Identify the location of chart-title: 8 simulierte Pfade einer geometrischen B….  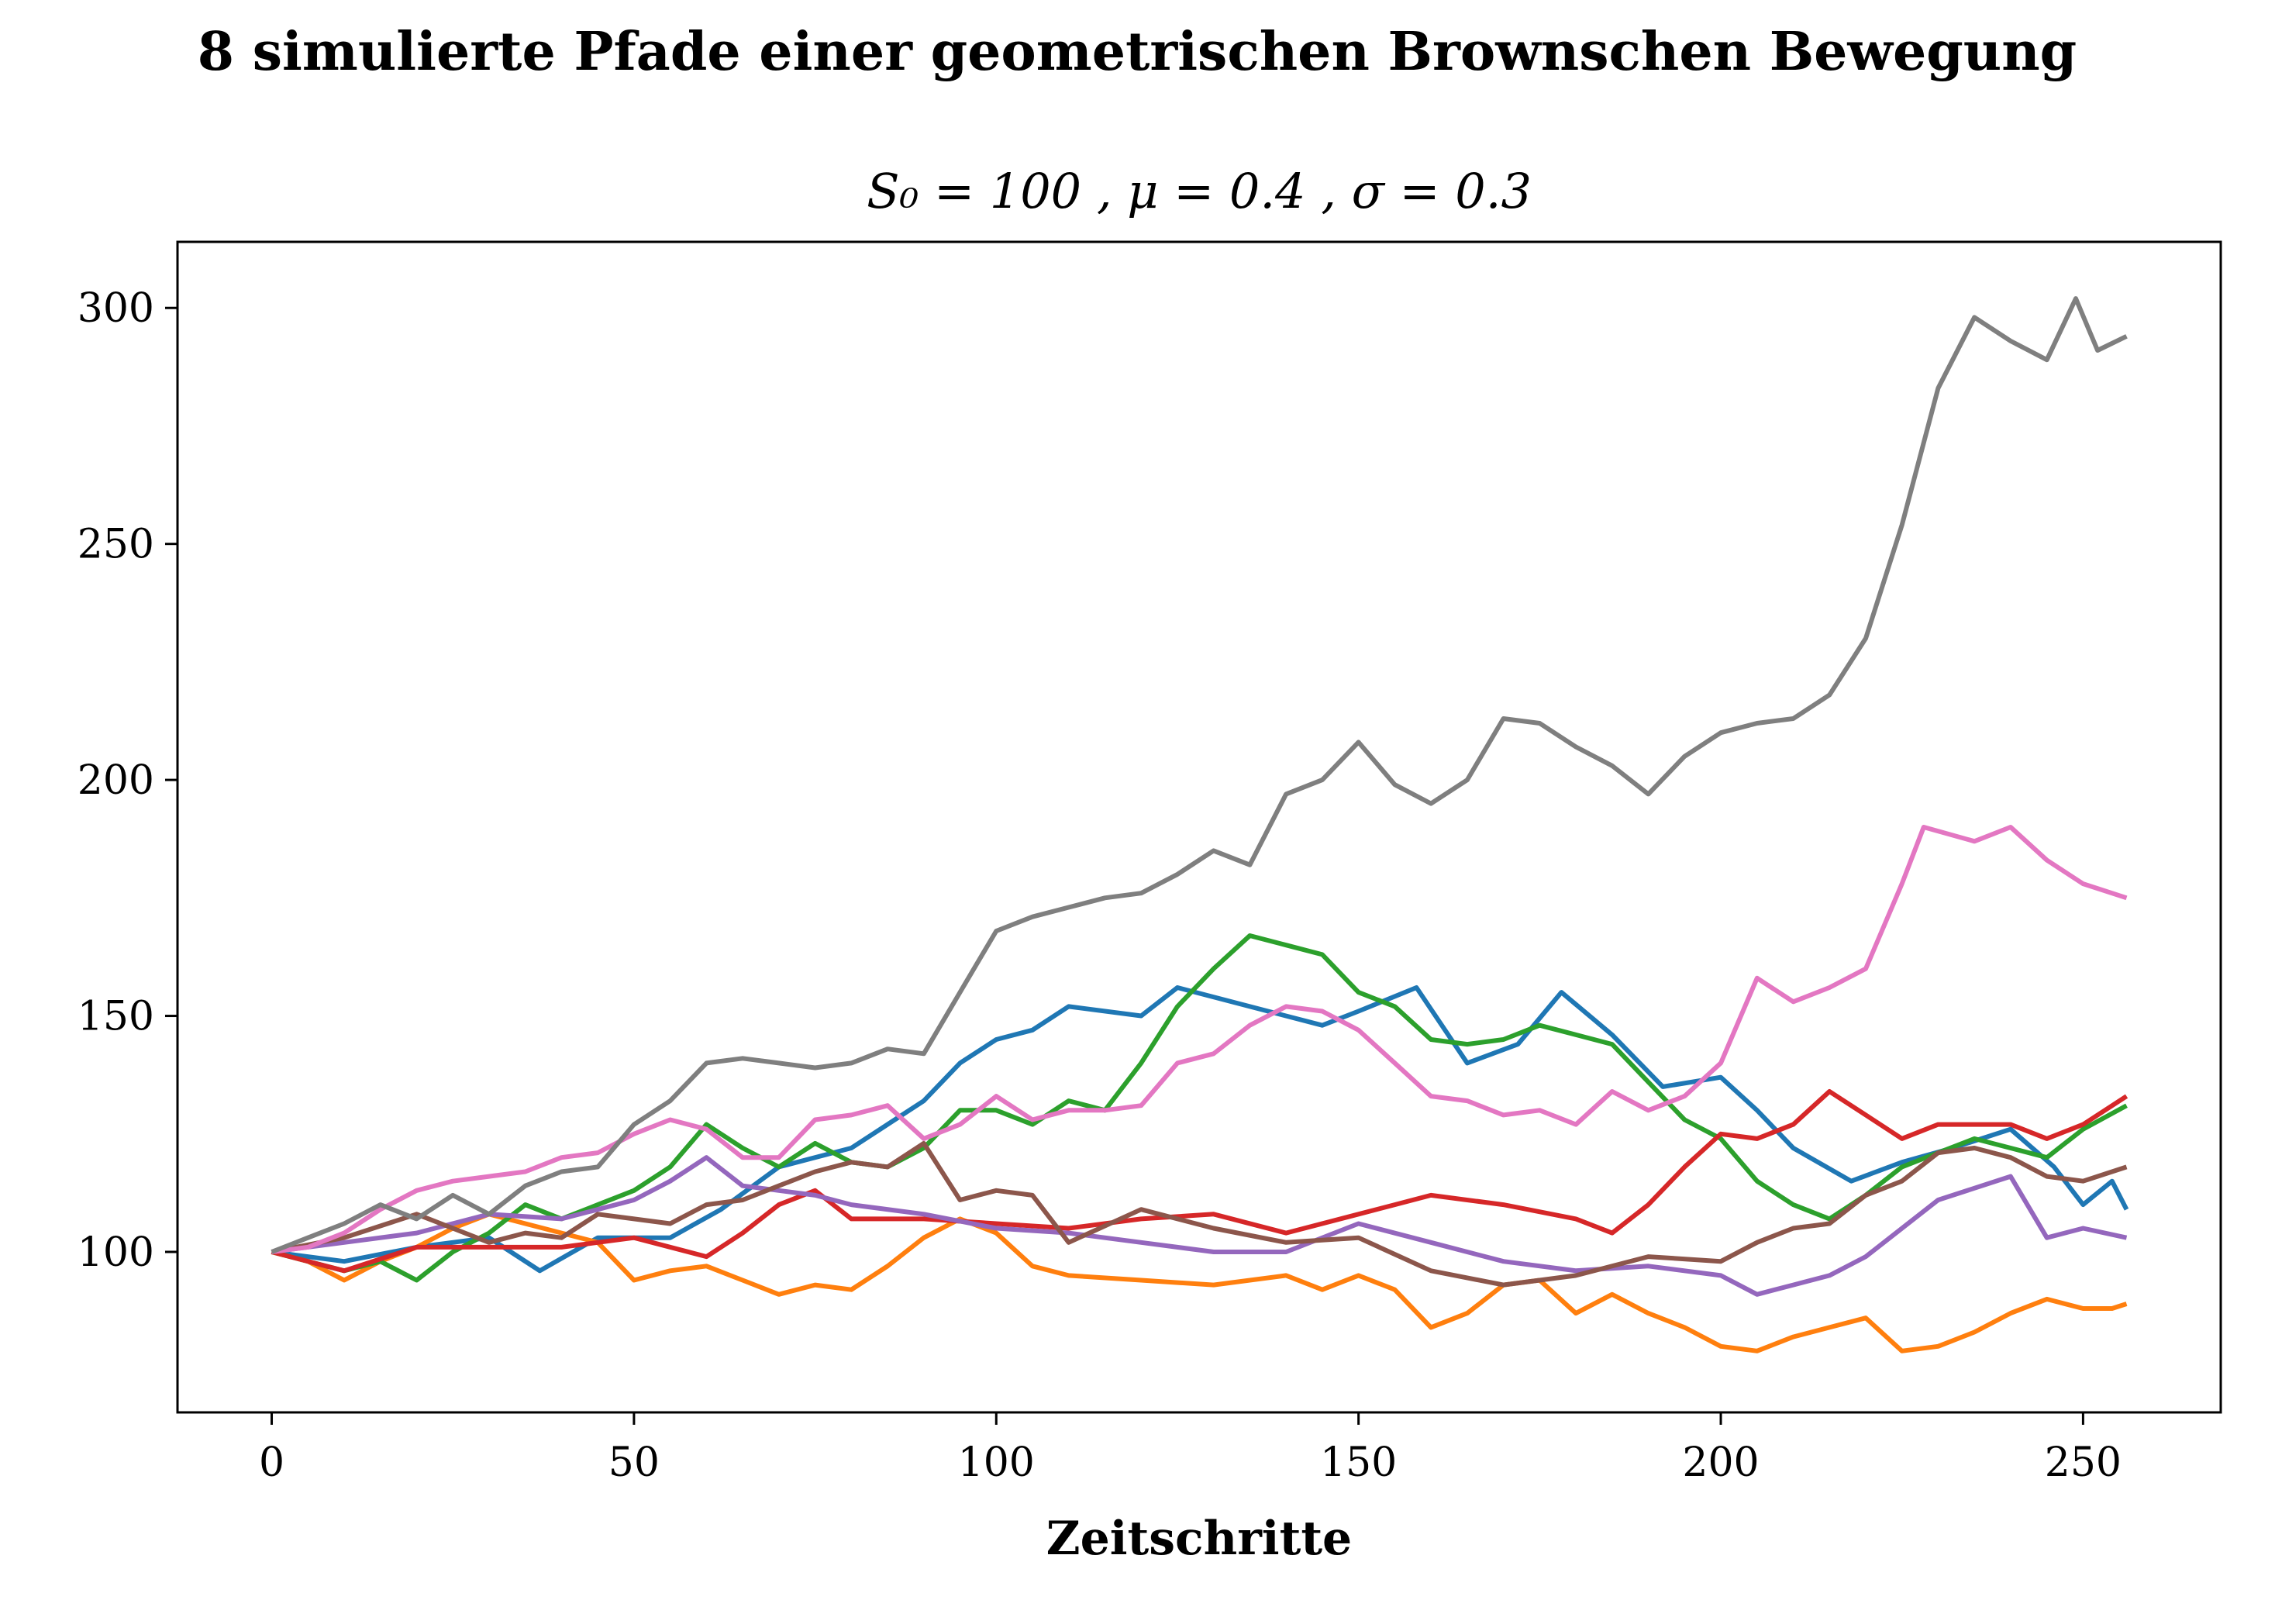
(1137, 52).